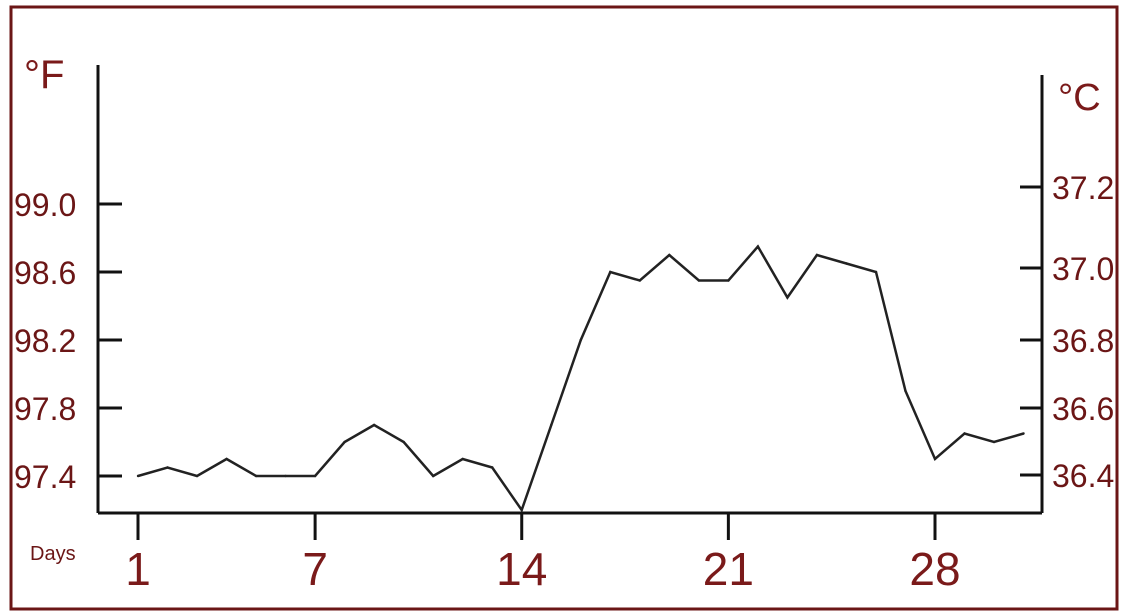 The width and height of the screenshot is (1121, 613). What do you see at coordinates (138, 569) in the screenshot?
I see `x-tick-label: 1` at bounding box center [138, 569].